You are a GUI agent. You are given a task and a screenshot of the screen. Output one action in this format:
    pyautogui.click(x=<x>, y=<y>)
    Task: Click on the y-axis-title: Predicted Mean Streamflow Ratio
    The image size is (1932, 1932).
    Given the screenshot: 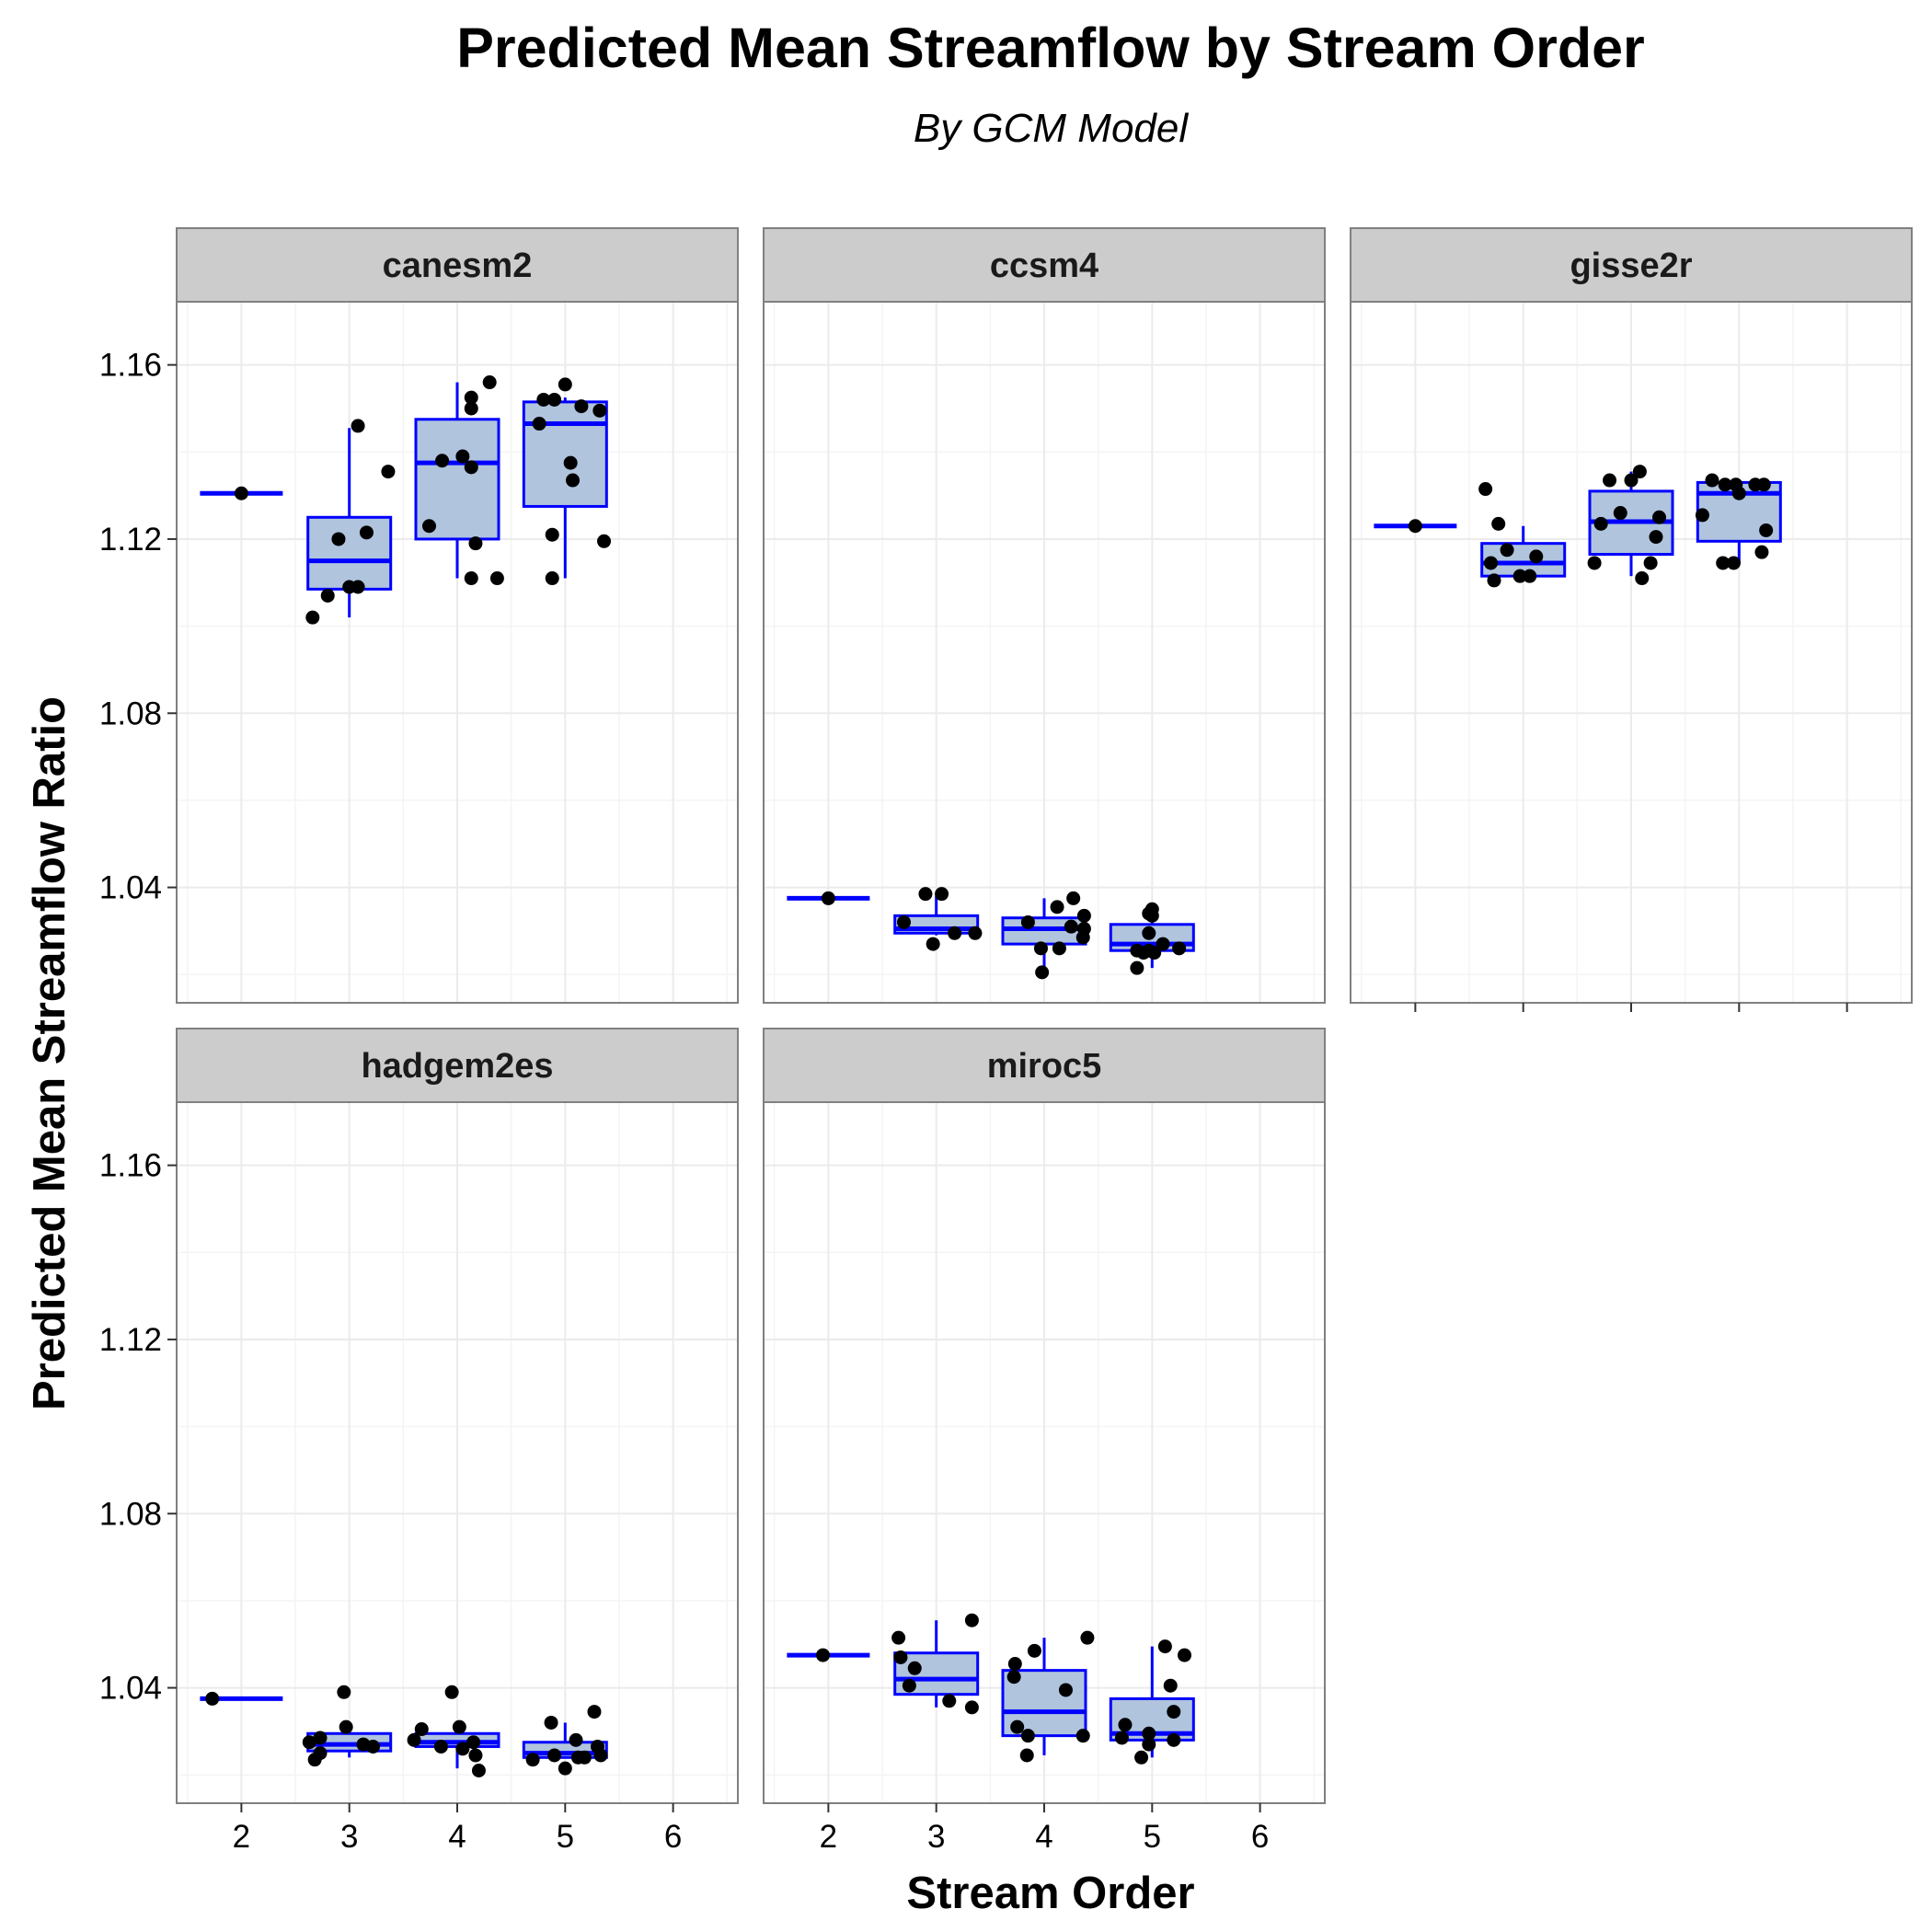 What is the action you would take?
    pyautogui.click(x=50, y=1053)
    